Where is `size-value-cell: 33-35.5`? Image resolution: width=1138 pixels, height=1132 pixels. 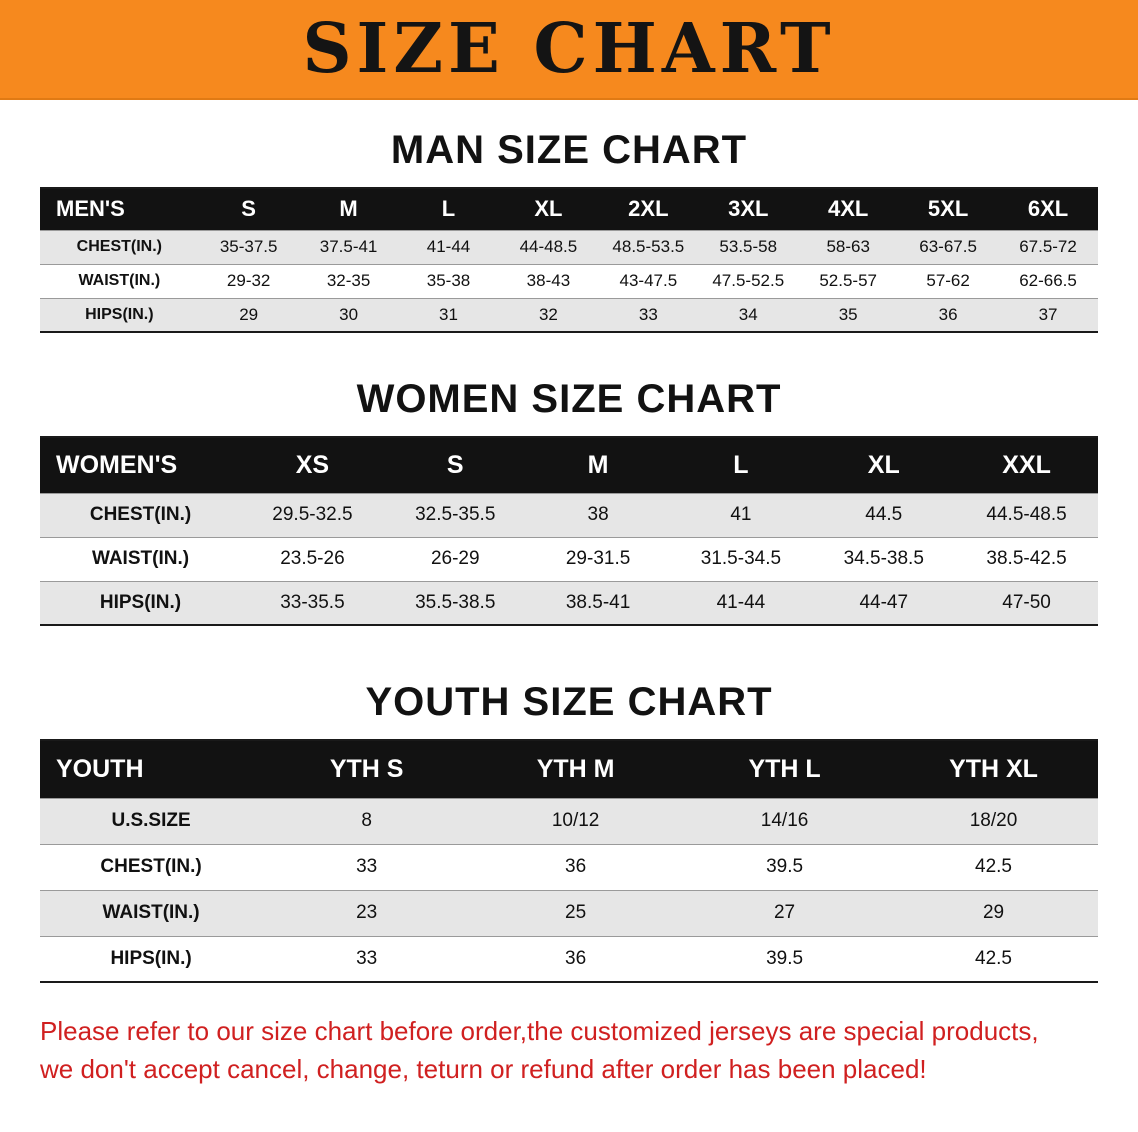 size-value-cell: 33-35.5 is located at coordinates (312, 602).